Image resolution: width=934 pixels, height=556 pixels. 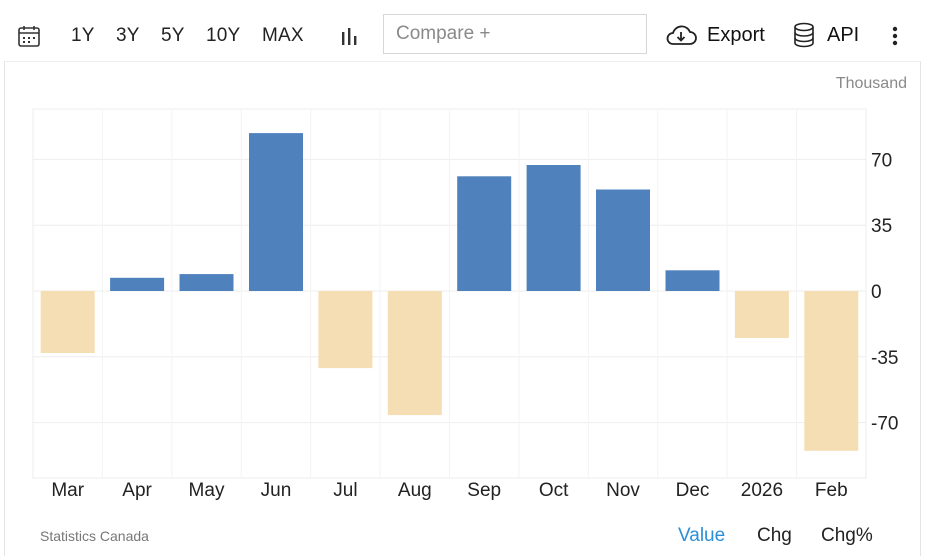 I want to click on cloud-download-icon, so click(x=681, y=35).